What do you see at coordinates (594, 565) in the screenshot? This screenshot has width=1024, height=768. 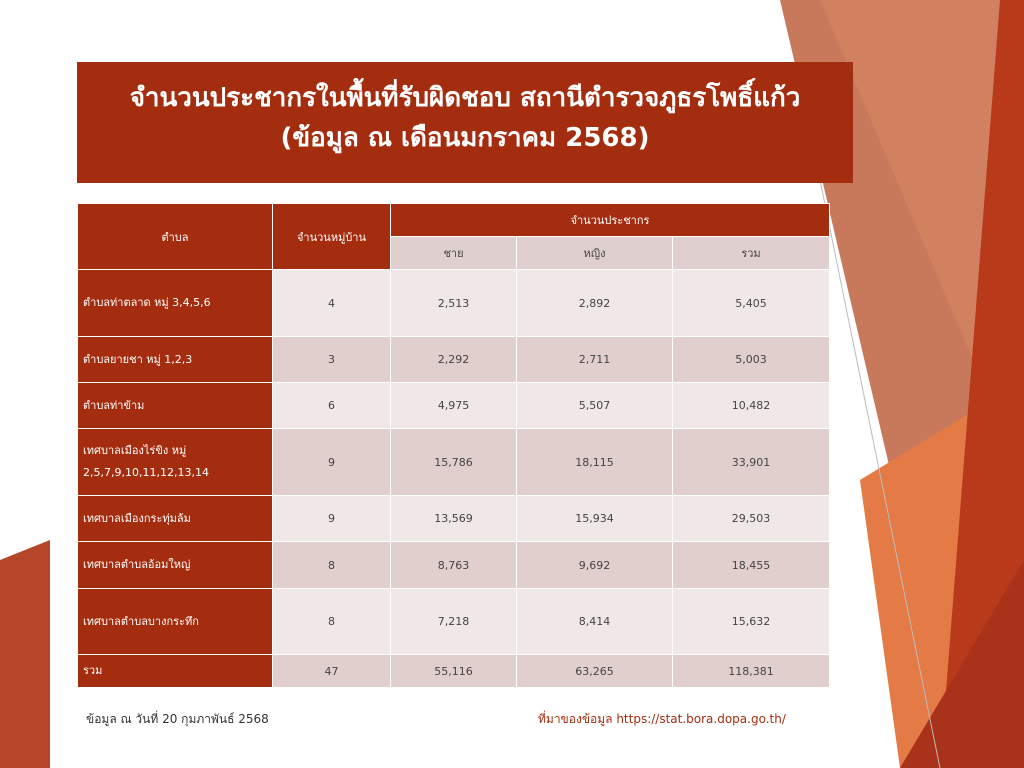 I see `cell-female: 9,692` at bounding box center [594, 565].